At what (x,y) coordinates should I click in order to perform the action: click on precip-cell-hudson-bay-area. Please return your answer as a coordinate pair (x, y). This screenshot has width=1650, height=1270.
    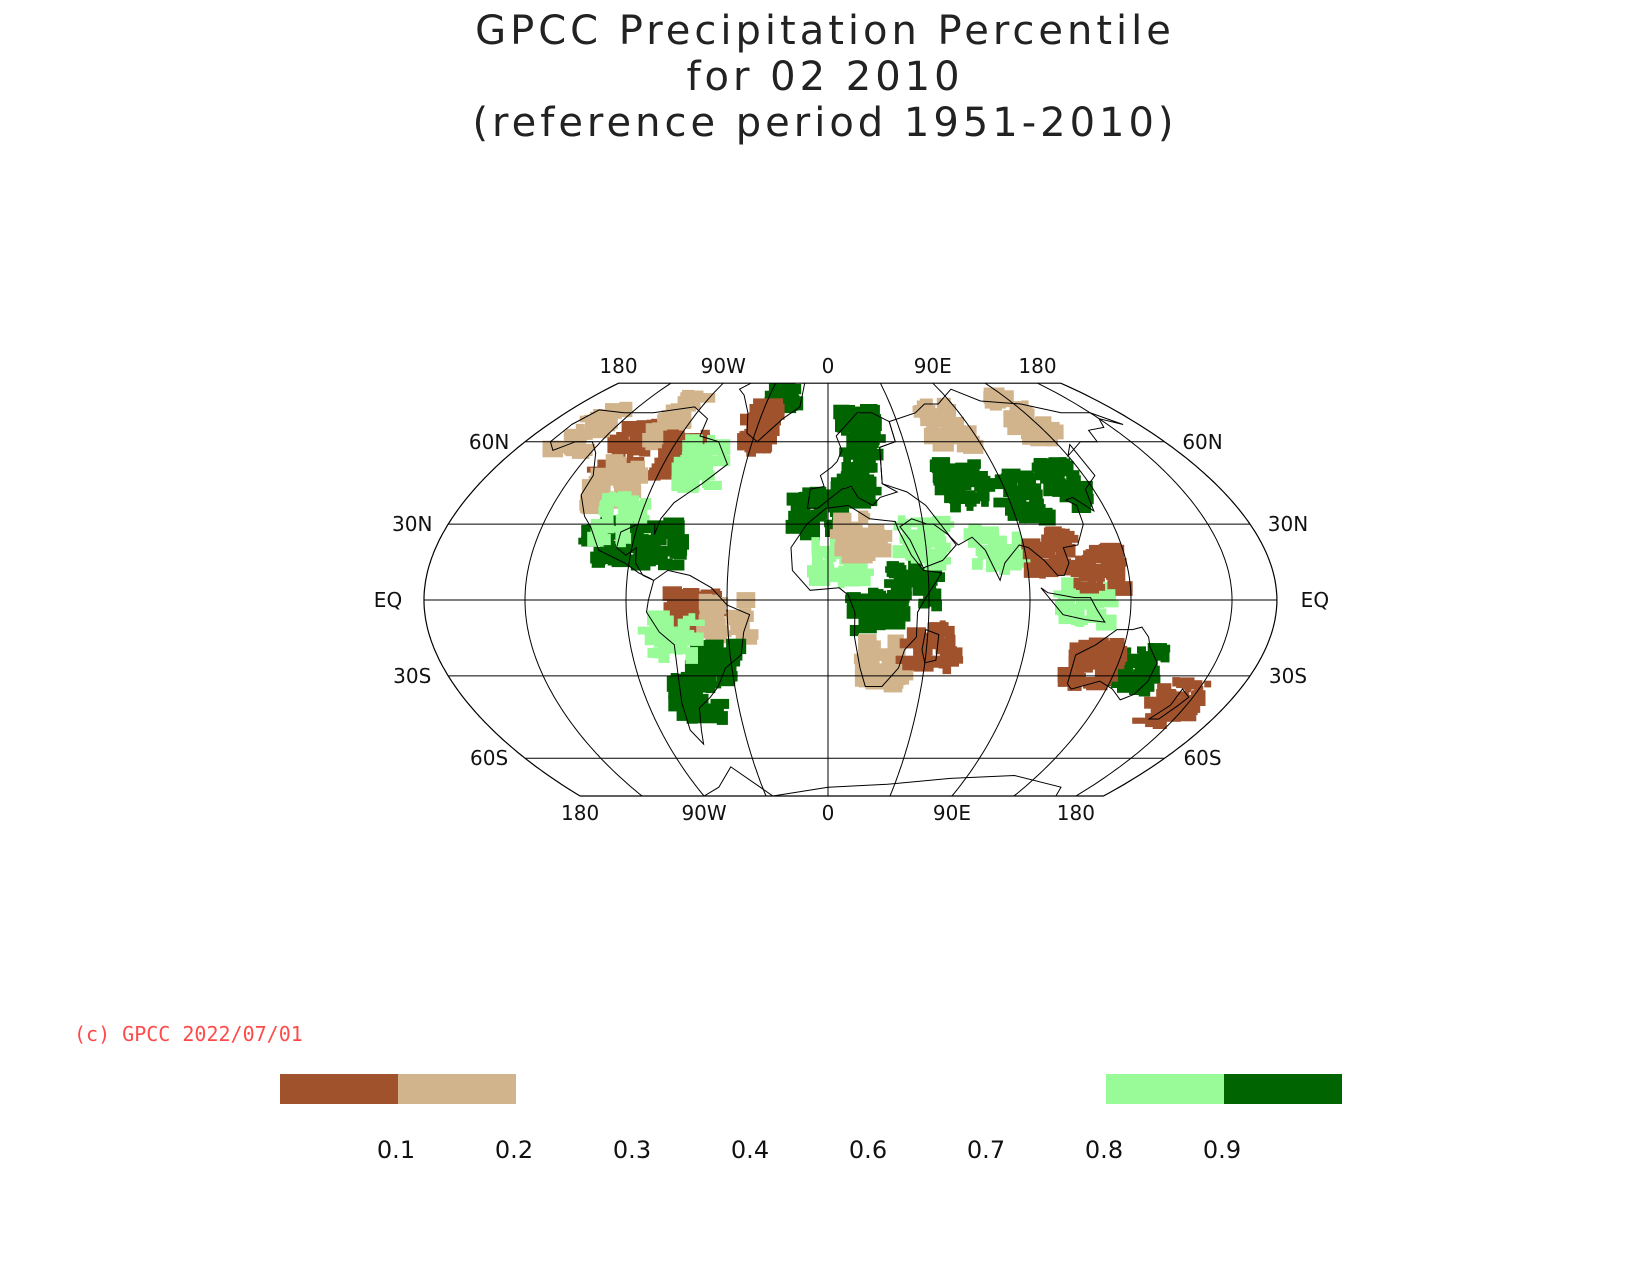
    Looking at the image, I should click on (705, 433).